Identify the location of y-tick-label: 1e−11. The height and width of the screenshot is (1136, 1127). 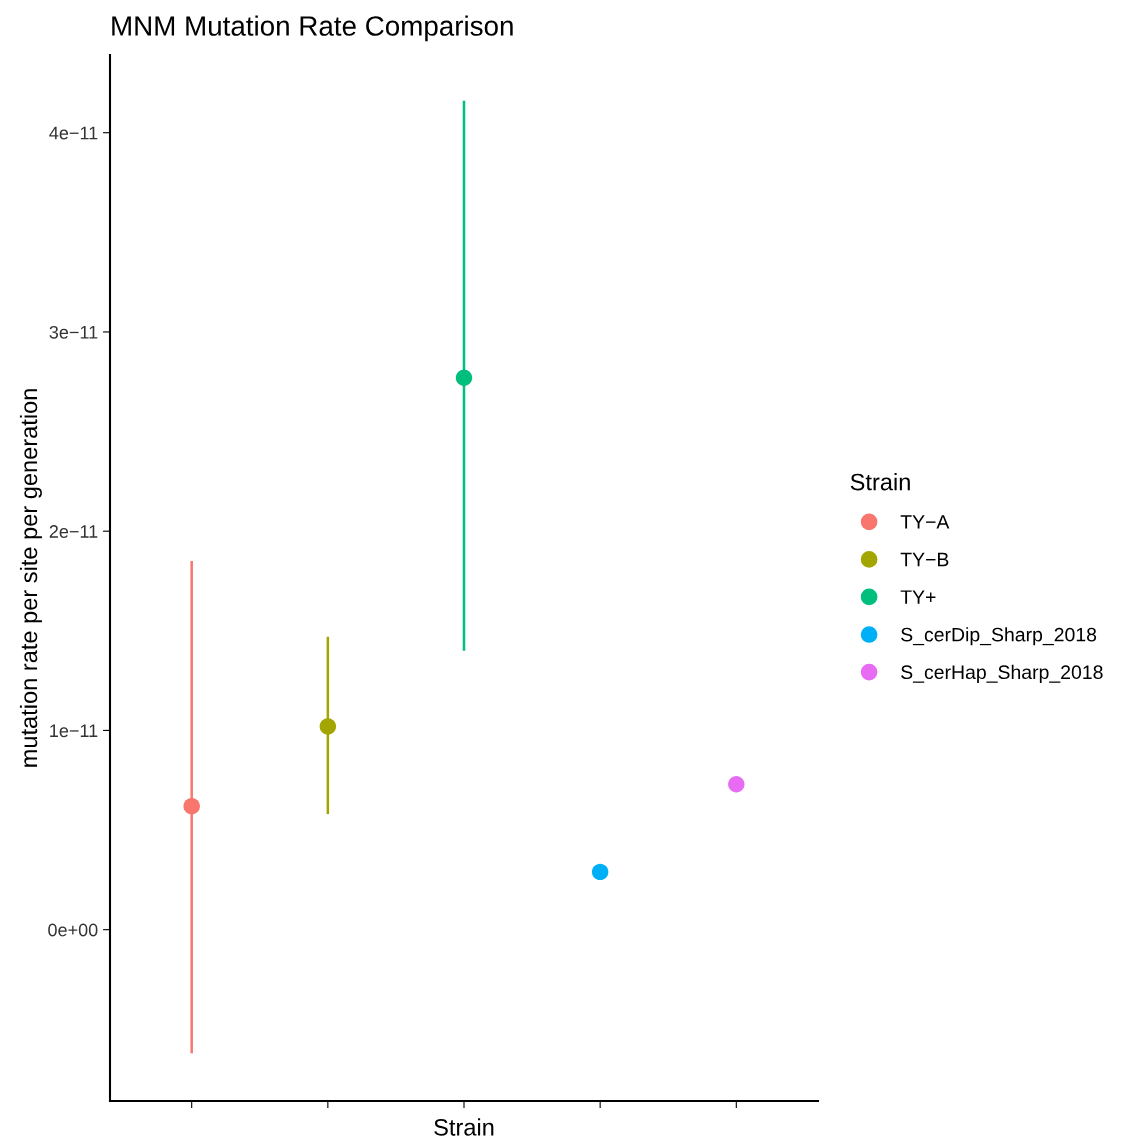
(74, 731).